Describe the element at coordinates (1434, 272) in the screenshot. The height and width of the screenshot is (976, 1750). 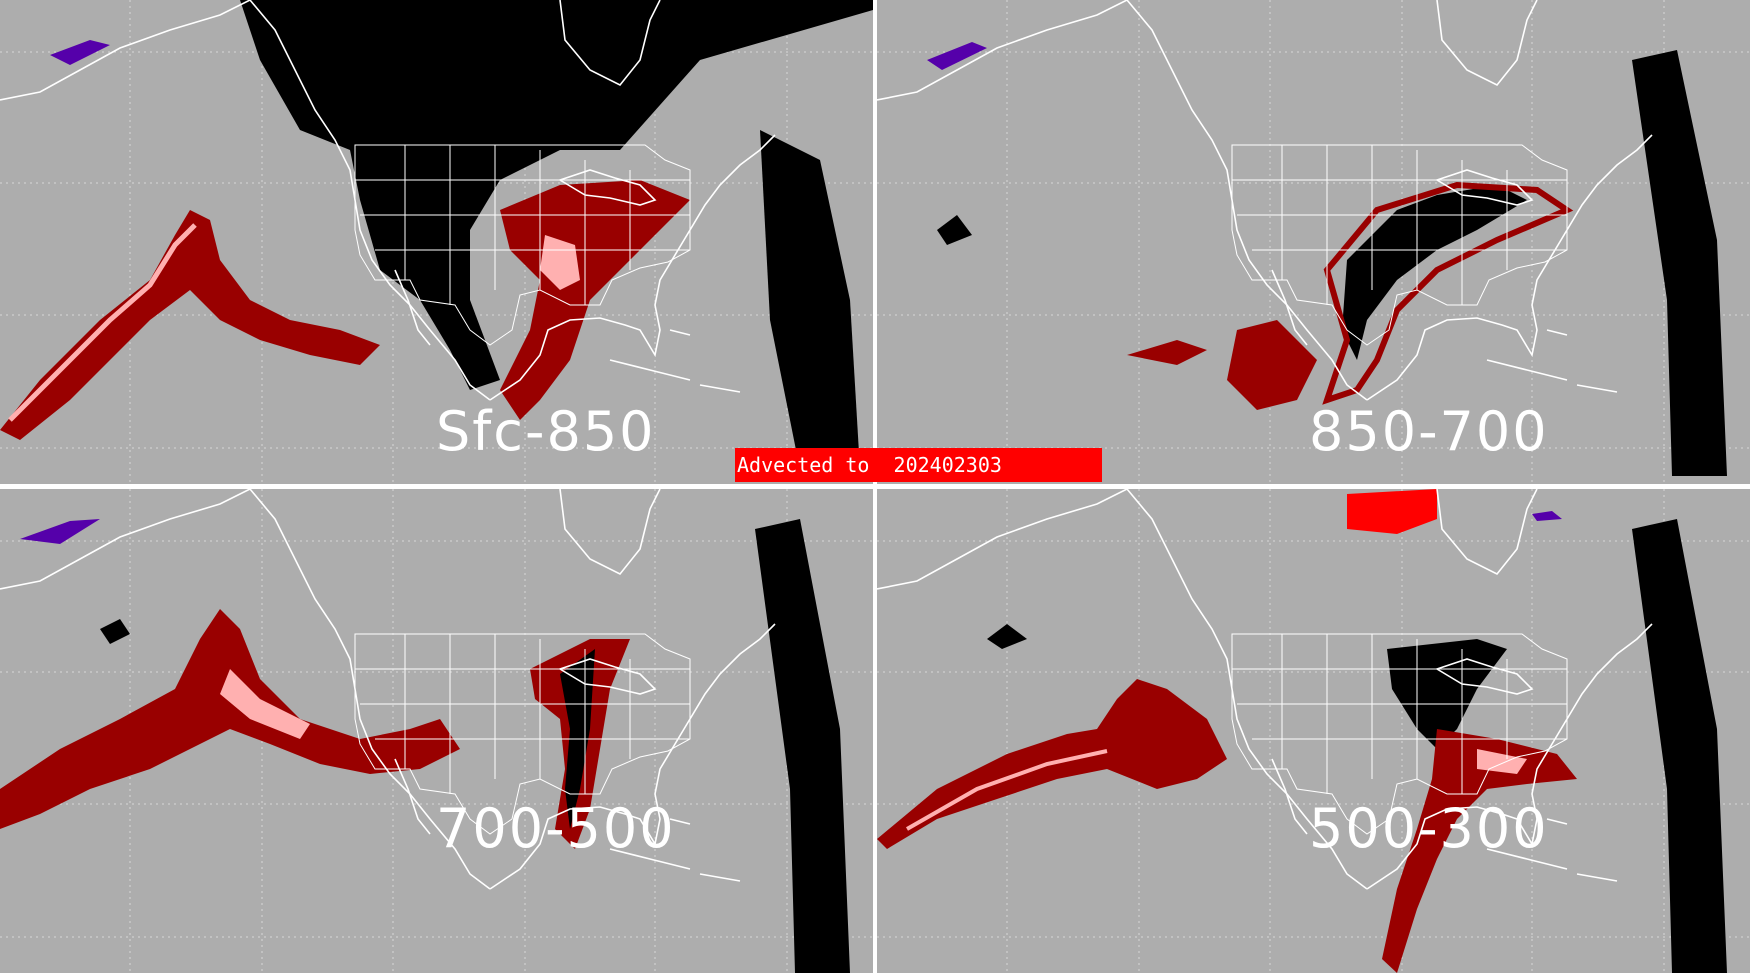
I see `masked-region-central` at that location.